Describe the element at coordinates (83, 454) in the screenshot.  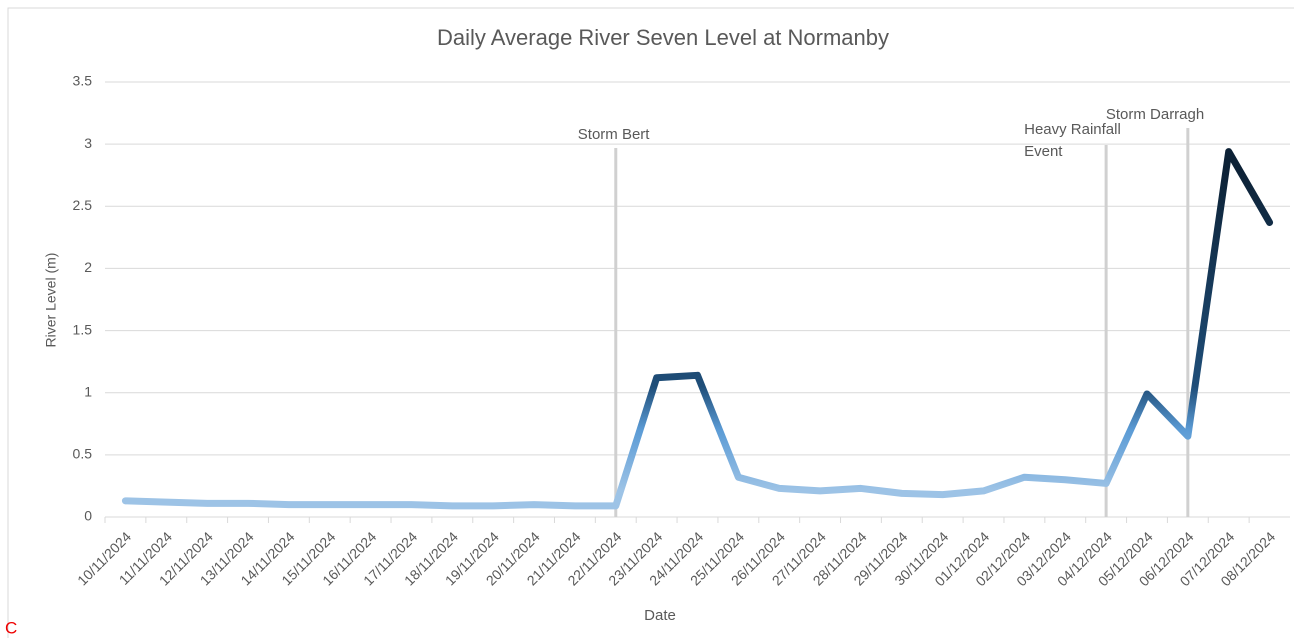
I see `y-tick-label: 0.5` at that location.